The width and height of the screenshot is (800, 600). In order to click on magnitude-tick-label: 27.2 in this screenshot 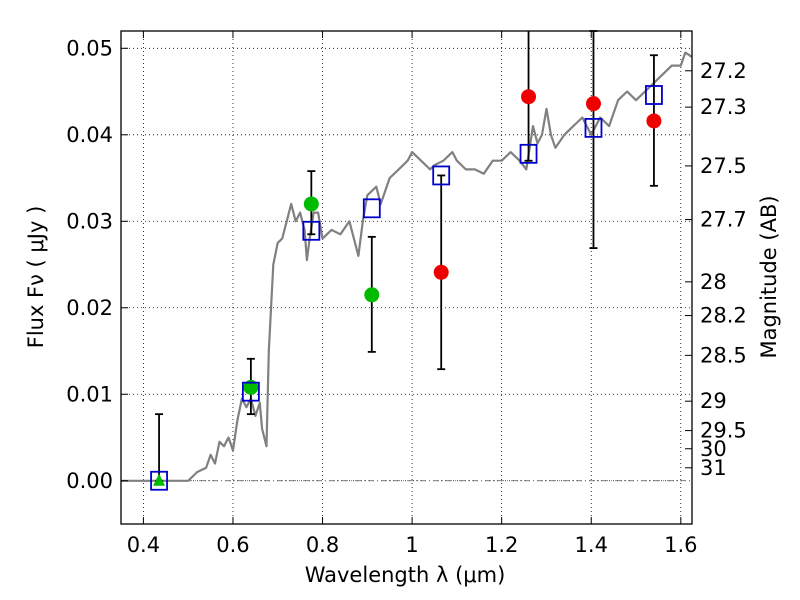, I will do `click(723, 71)`.